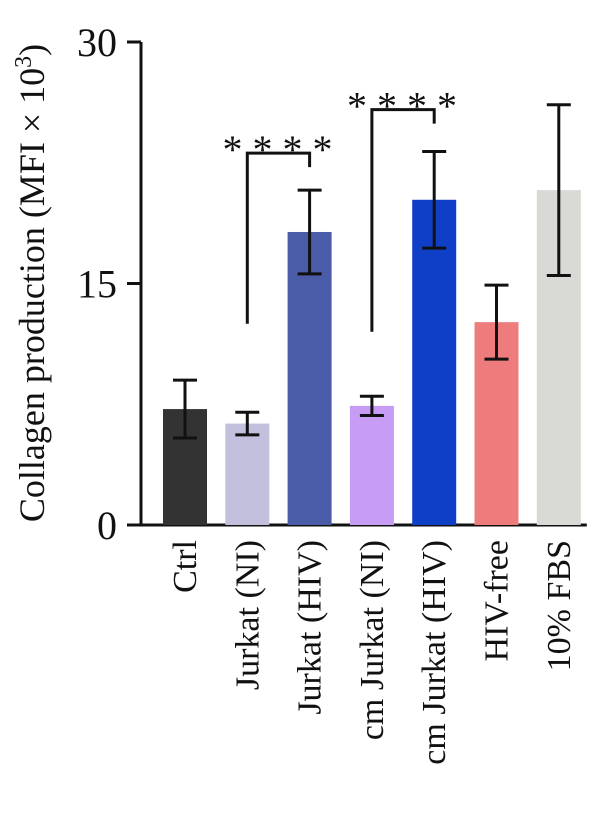 The image size is (600, 838). Describe the element at coordinates (107, 525) in the screenshot. I see `y-tick-label: 0` at that location.